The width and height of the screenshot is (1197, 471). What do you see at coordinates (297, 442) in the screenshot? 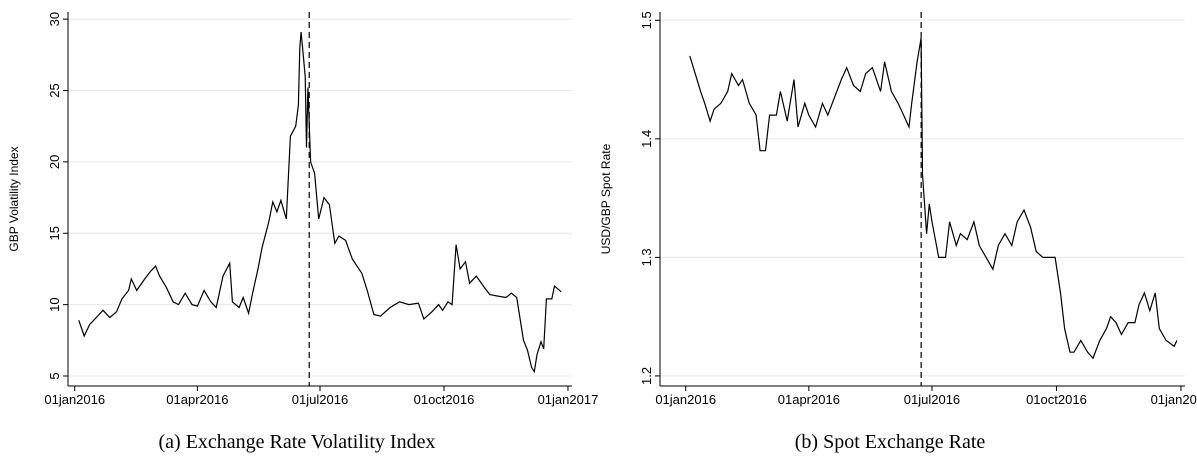
I see `caption: (a) Exchange Rate Volatility Index` at bounding box center [297, 442].